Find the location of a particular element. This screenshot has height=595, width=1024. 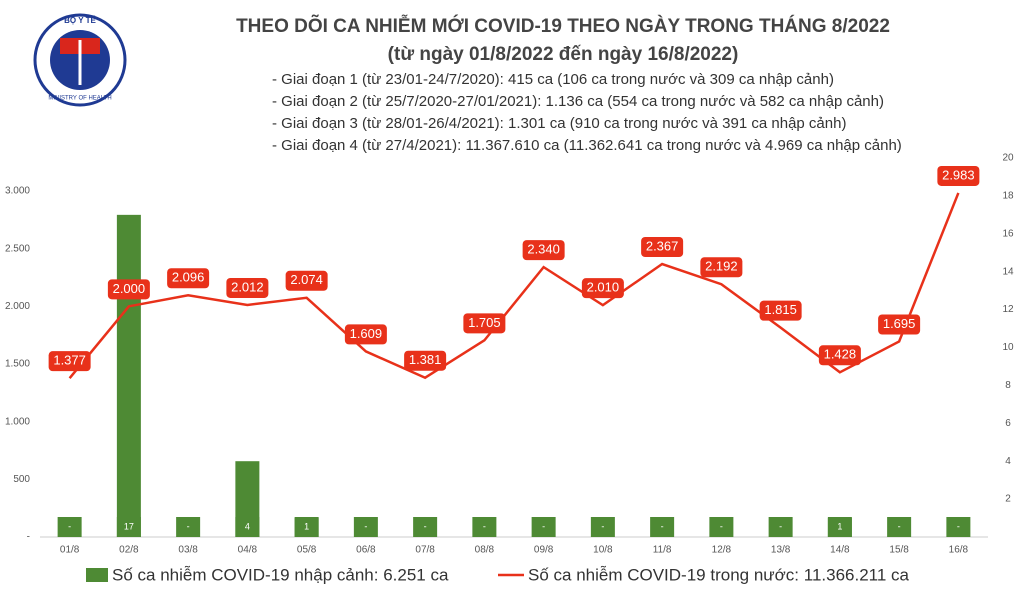

y2-tick-label: 10 is located at coordinates (1008, 347).